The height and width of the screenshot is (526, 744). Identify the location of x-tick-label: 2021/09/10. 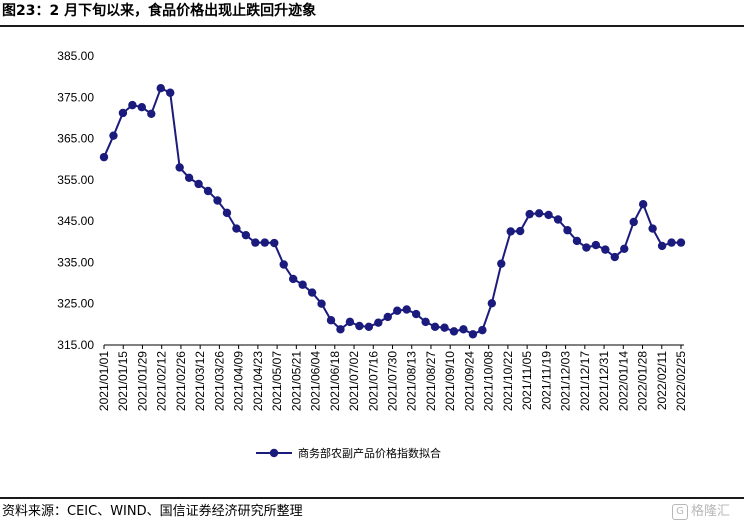
(450, 381).